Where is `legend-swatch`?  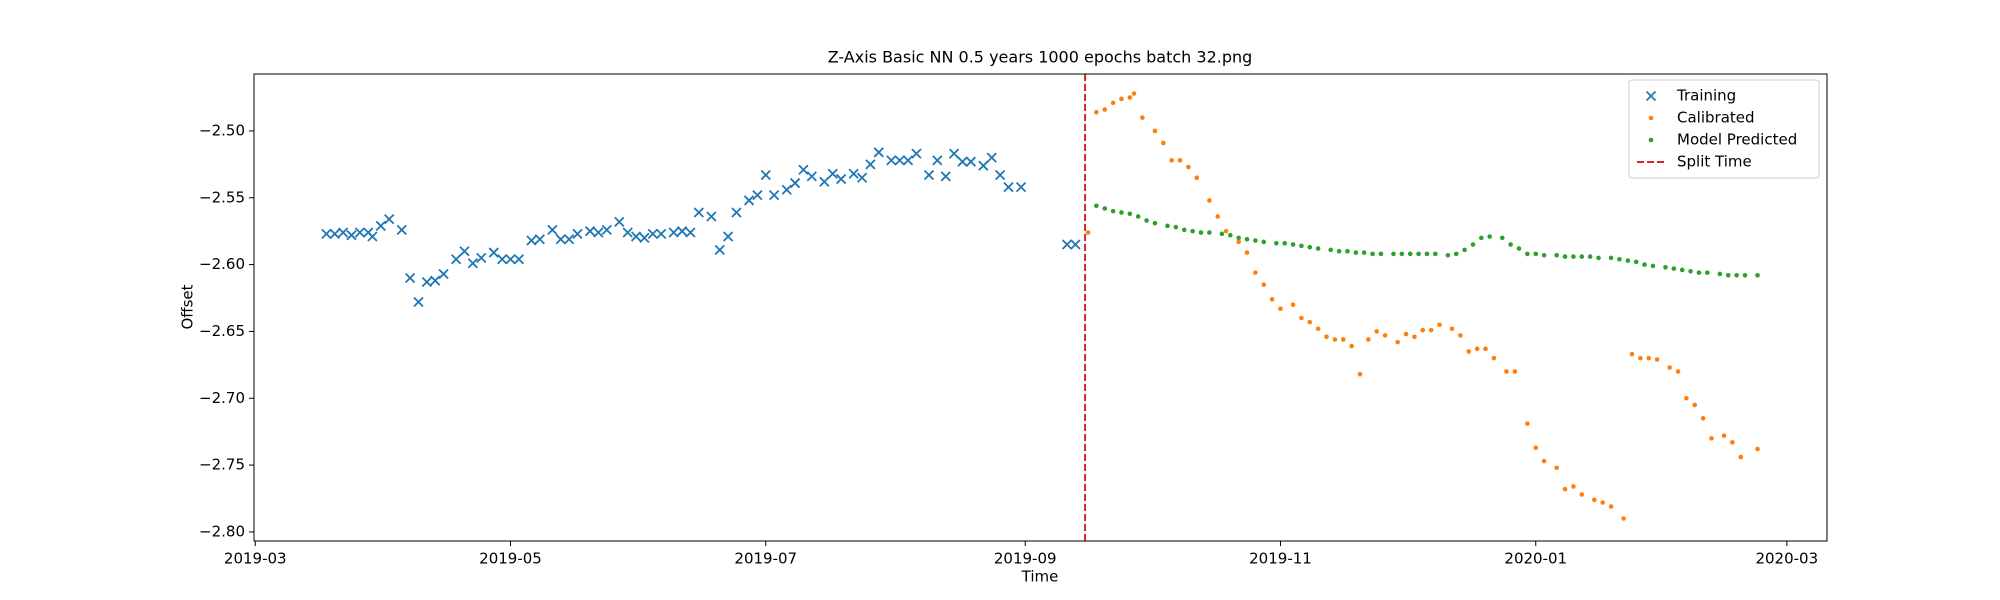 legend-swatch is located at coordinates (1651, 118).